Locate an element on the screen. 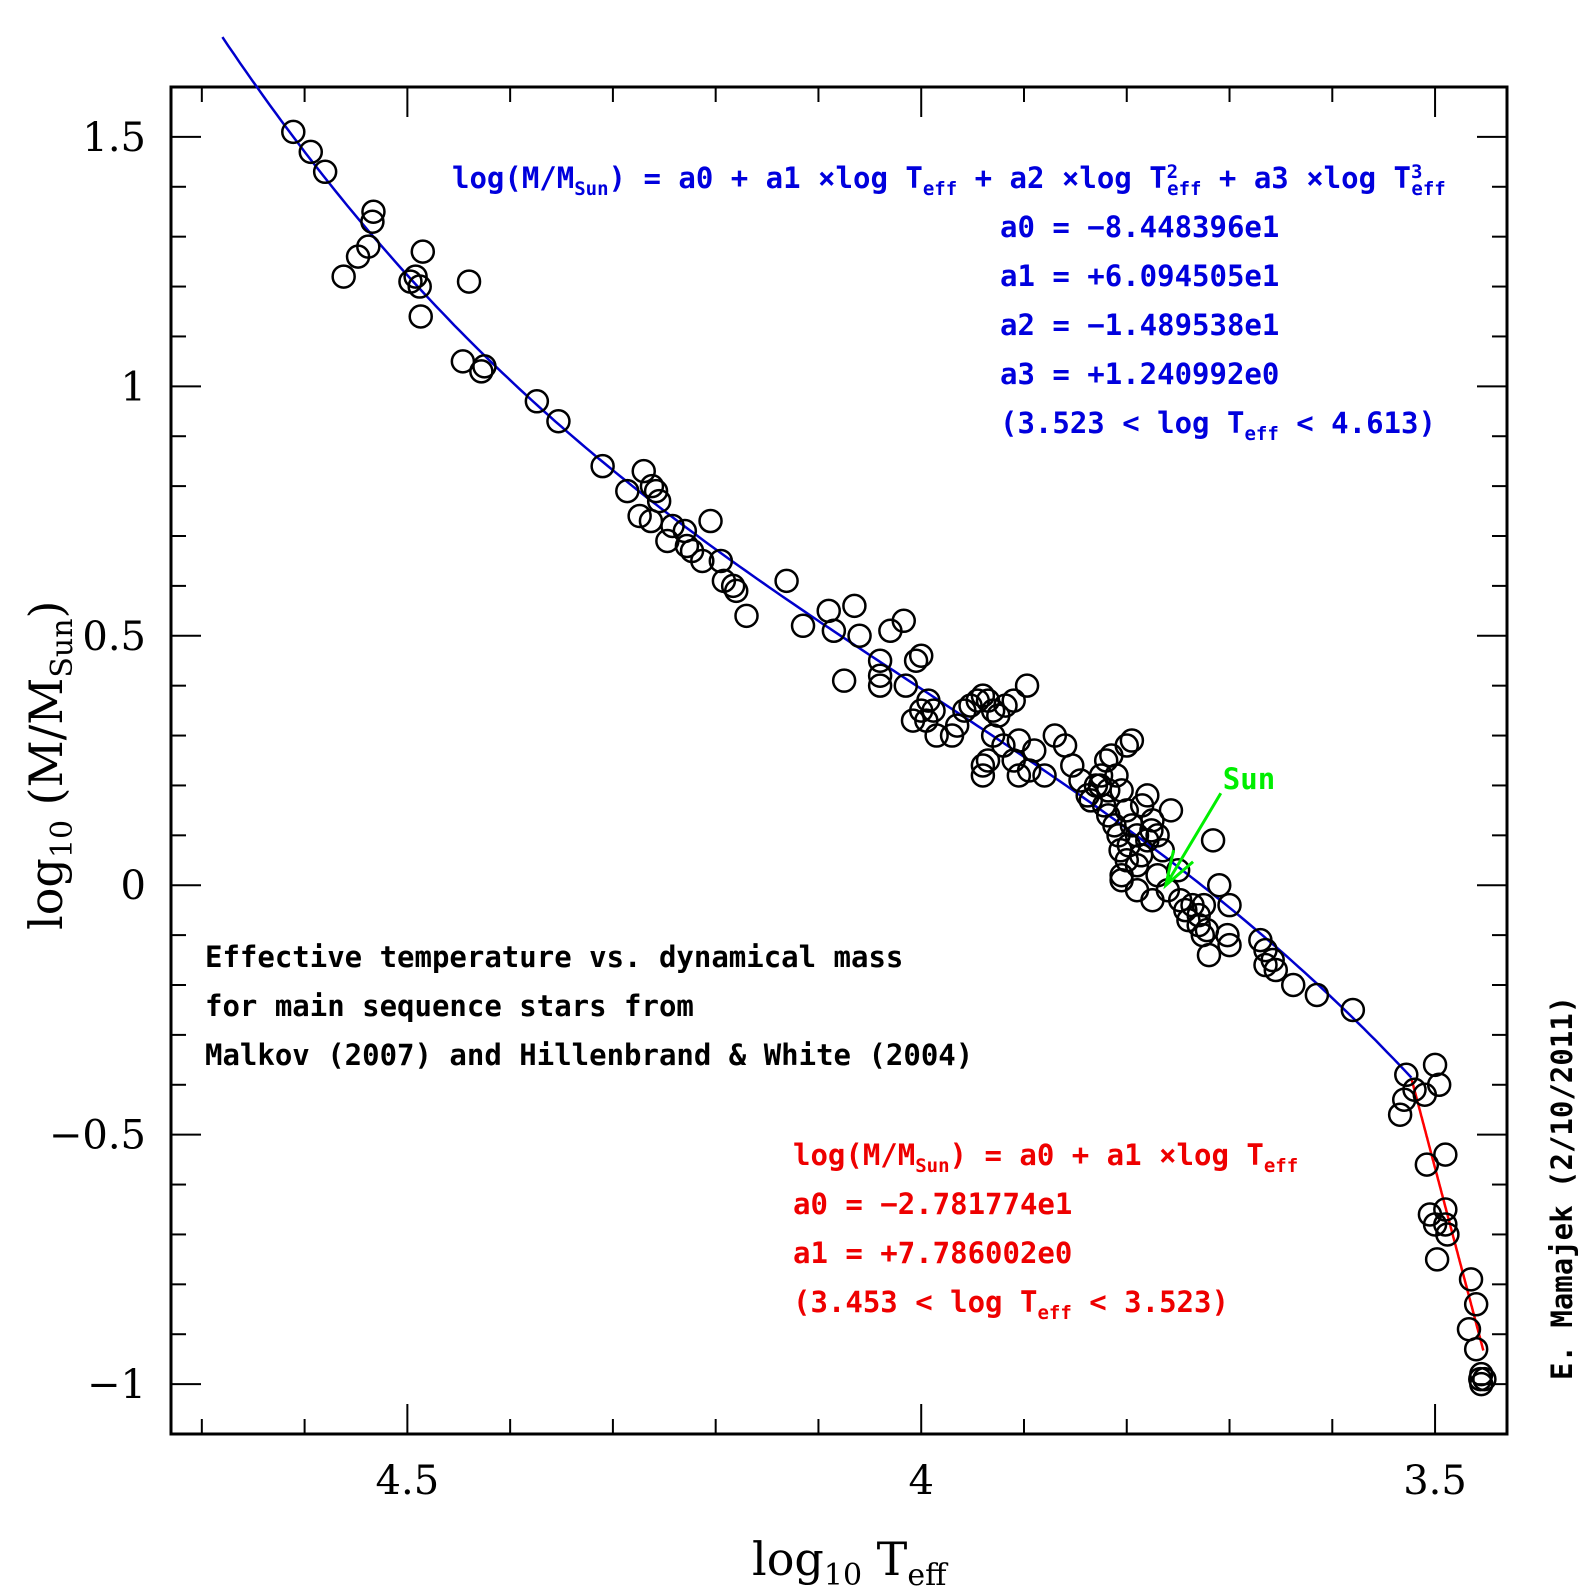 Image resolution: width=1594 pixels, height=1594 pixels. blue-a2: a2 = −1.489538e1 is located at coordinates (1139, 325).